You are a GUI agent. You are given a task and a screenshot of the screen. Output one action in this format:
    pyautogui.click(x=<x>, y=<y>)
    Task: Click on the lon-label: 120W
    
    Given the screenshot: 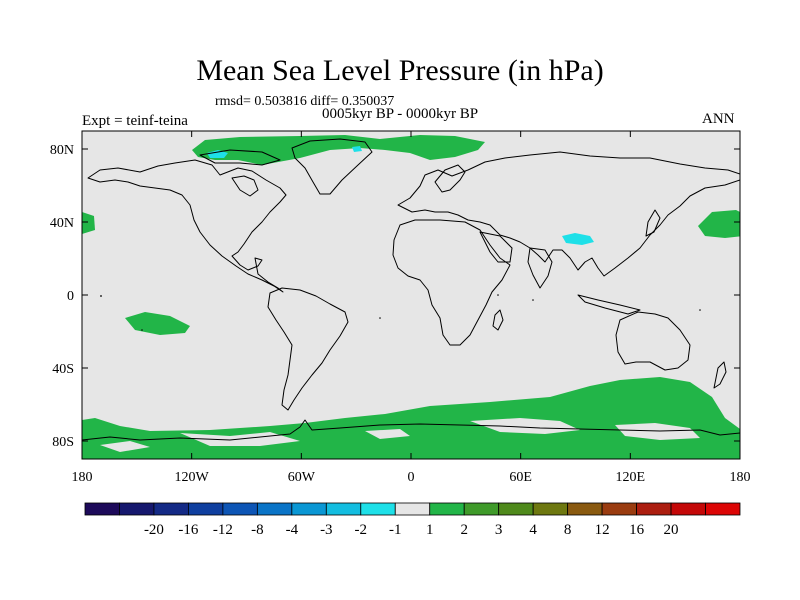 What is the action you would take?
    pyautogui.click(x=192, y=477)
    